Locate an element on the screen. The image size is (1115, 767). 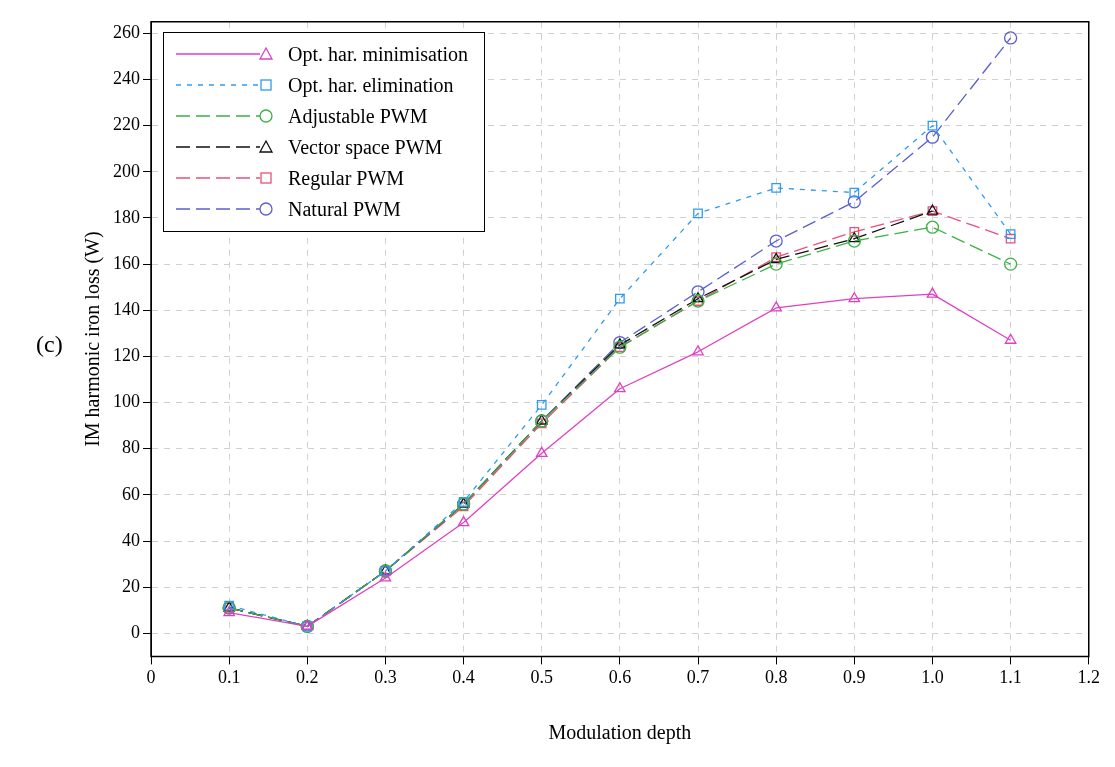
y-tick-label: 220 is located at coordinates (126, 124).